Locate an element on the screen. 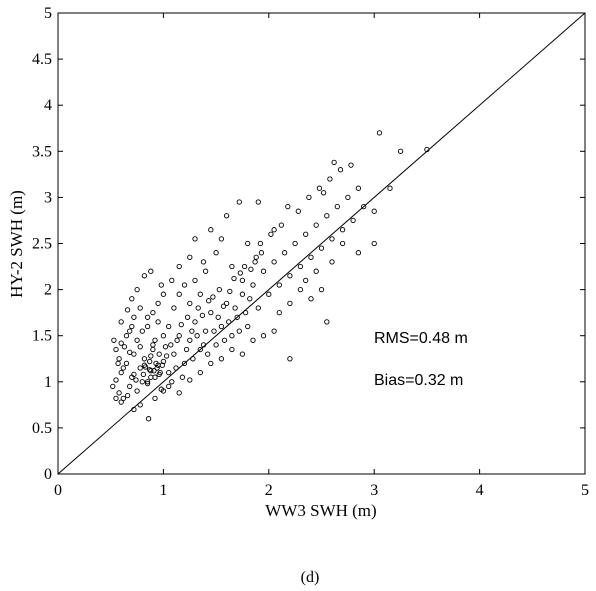 This screenshot has width=596, height=591. y-tick-label: 1.5 is located at coordinates (42, 336).